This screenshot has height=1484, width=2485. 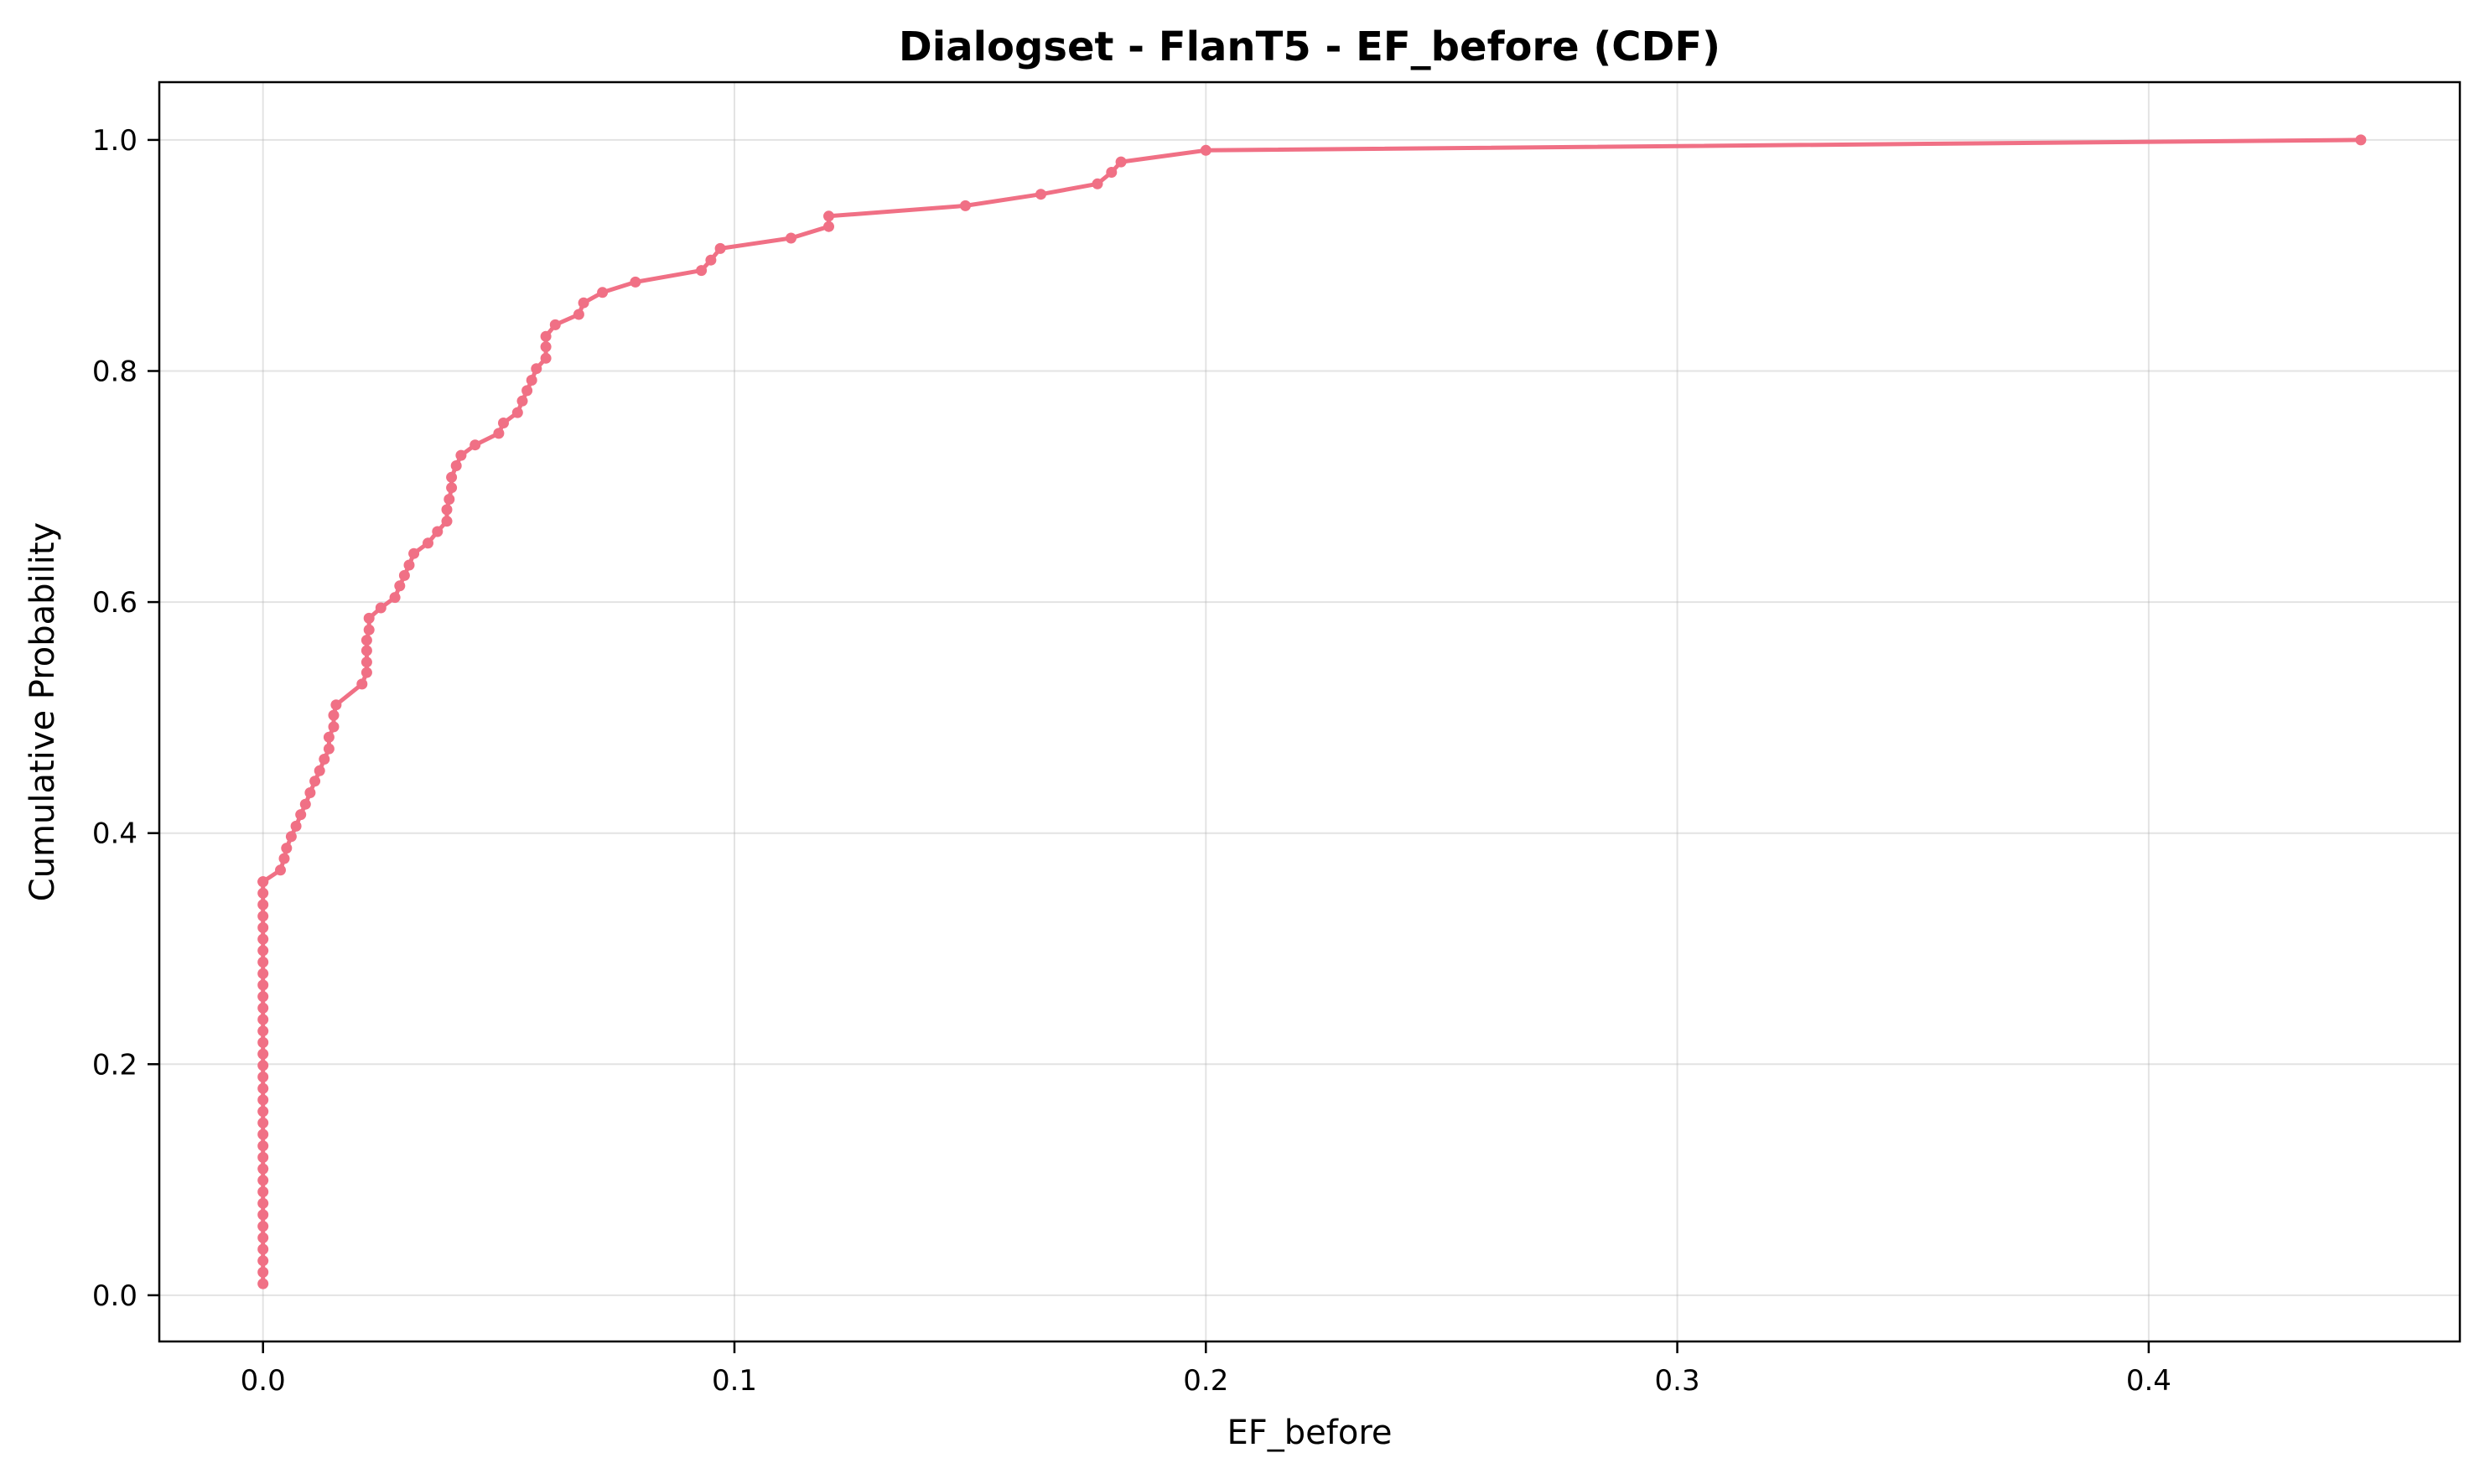 I want to click on y-tick-label: 0.4, so click(x=114, y=834).